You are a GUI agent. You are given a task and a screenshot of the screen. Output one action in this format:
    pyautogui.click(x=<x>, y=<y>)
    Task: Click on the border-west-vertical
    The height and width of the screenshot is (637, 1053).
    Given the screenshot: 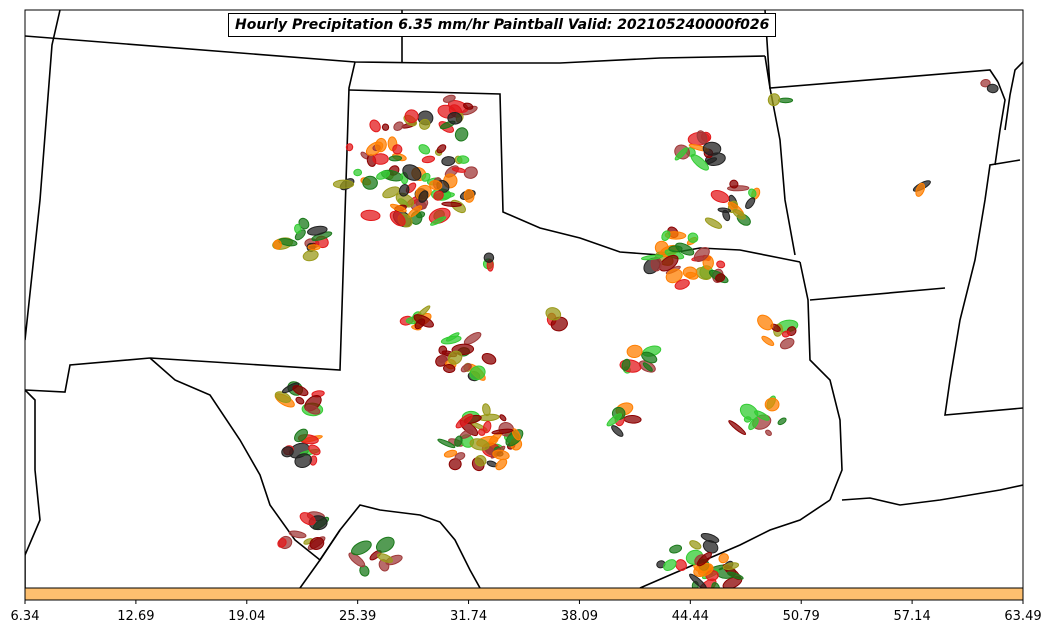 What is the action you would take?
    pyautogui.click(x=43, y=175)
    